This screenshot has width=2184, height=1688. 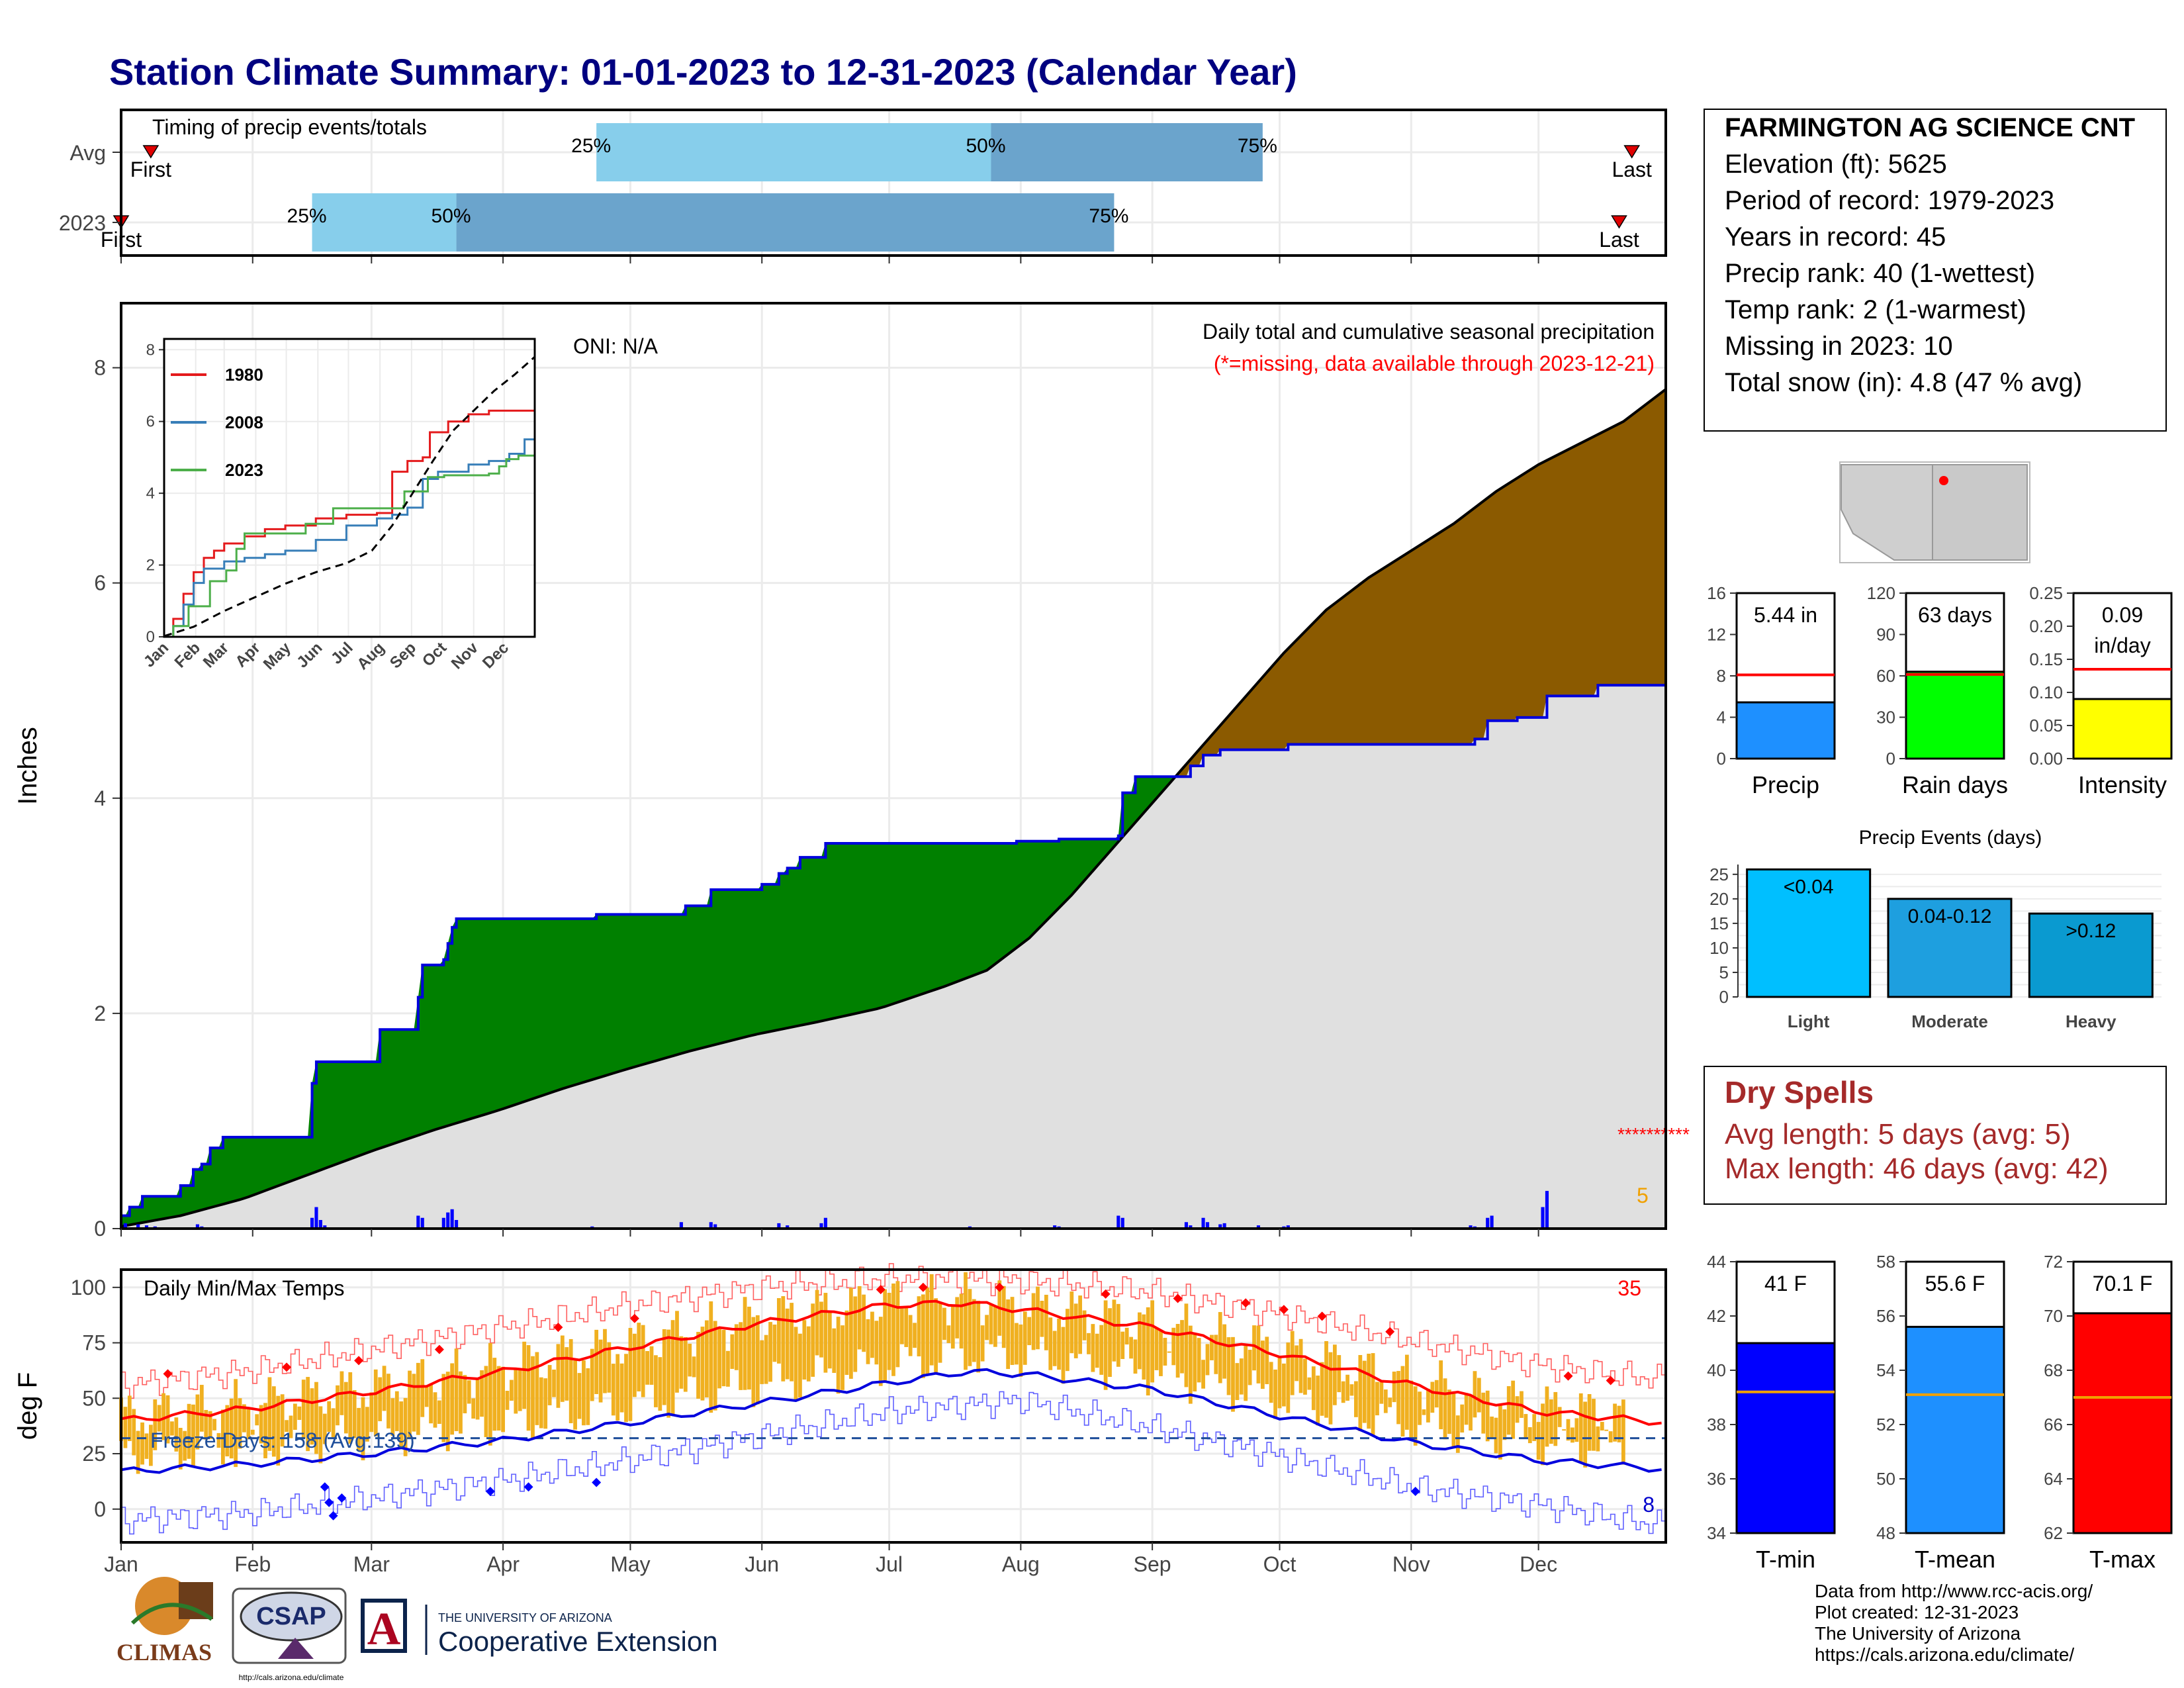 I want to click on summary-y-tick-label: 60, so click(x=1885, y=676).